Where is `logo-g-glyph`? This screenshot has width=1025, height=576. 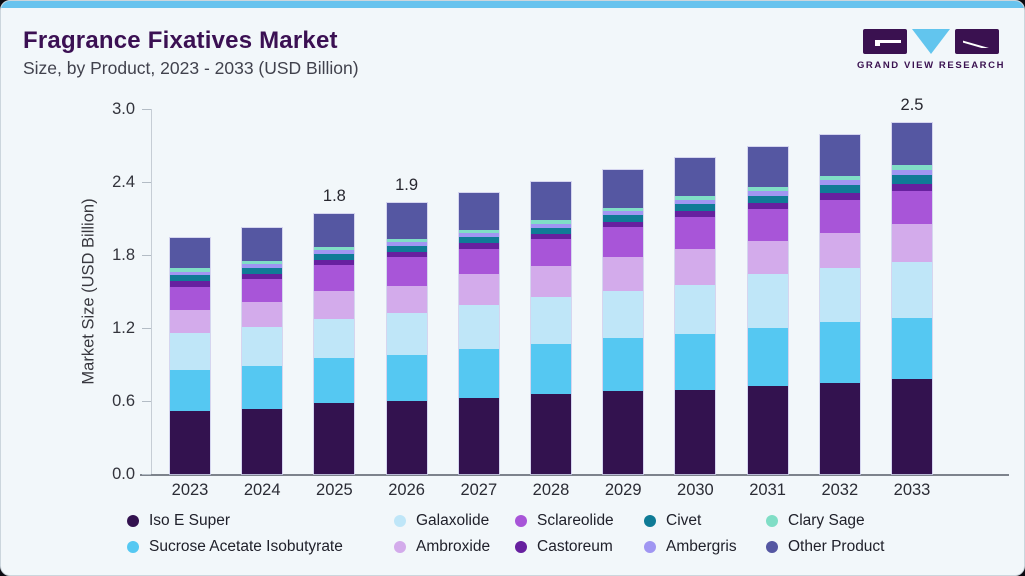
logo-g-glyph is located at coordinates (888, 43).